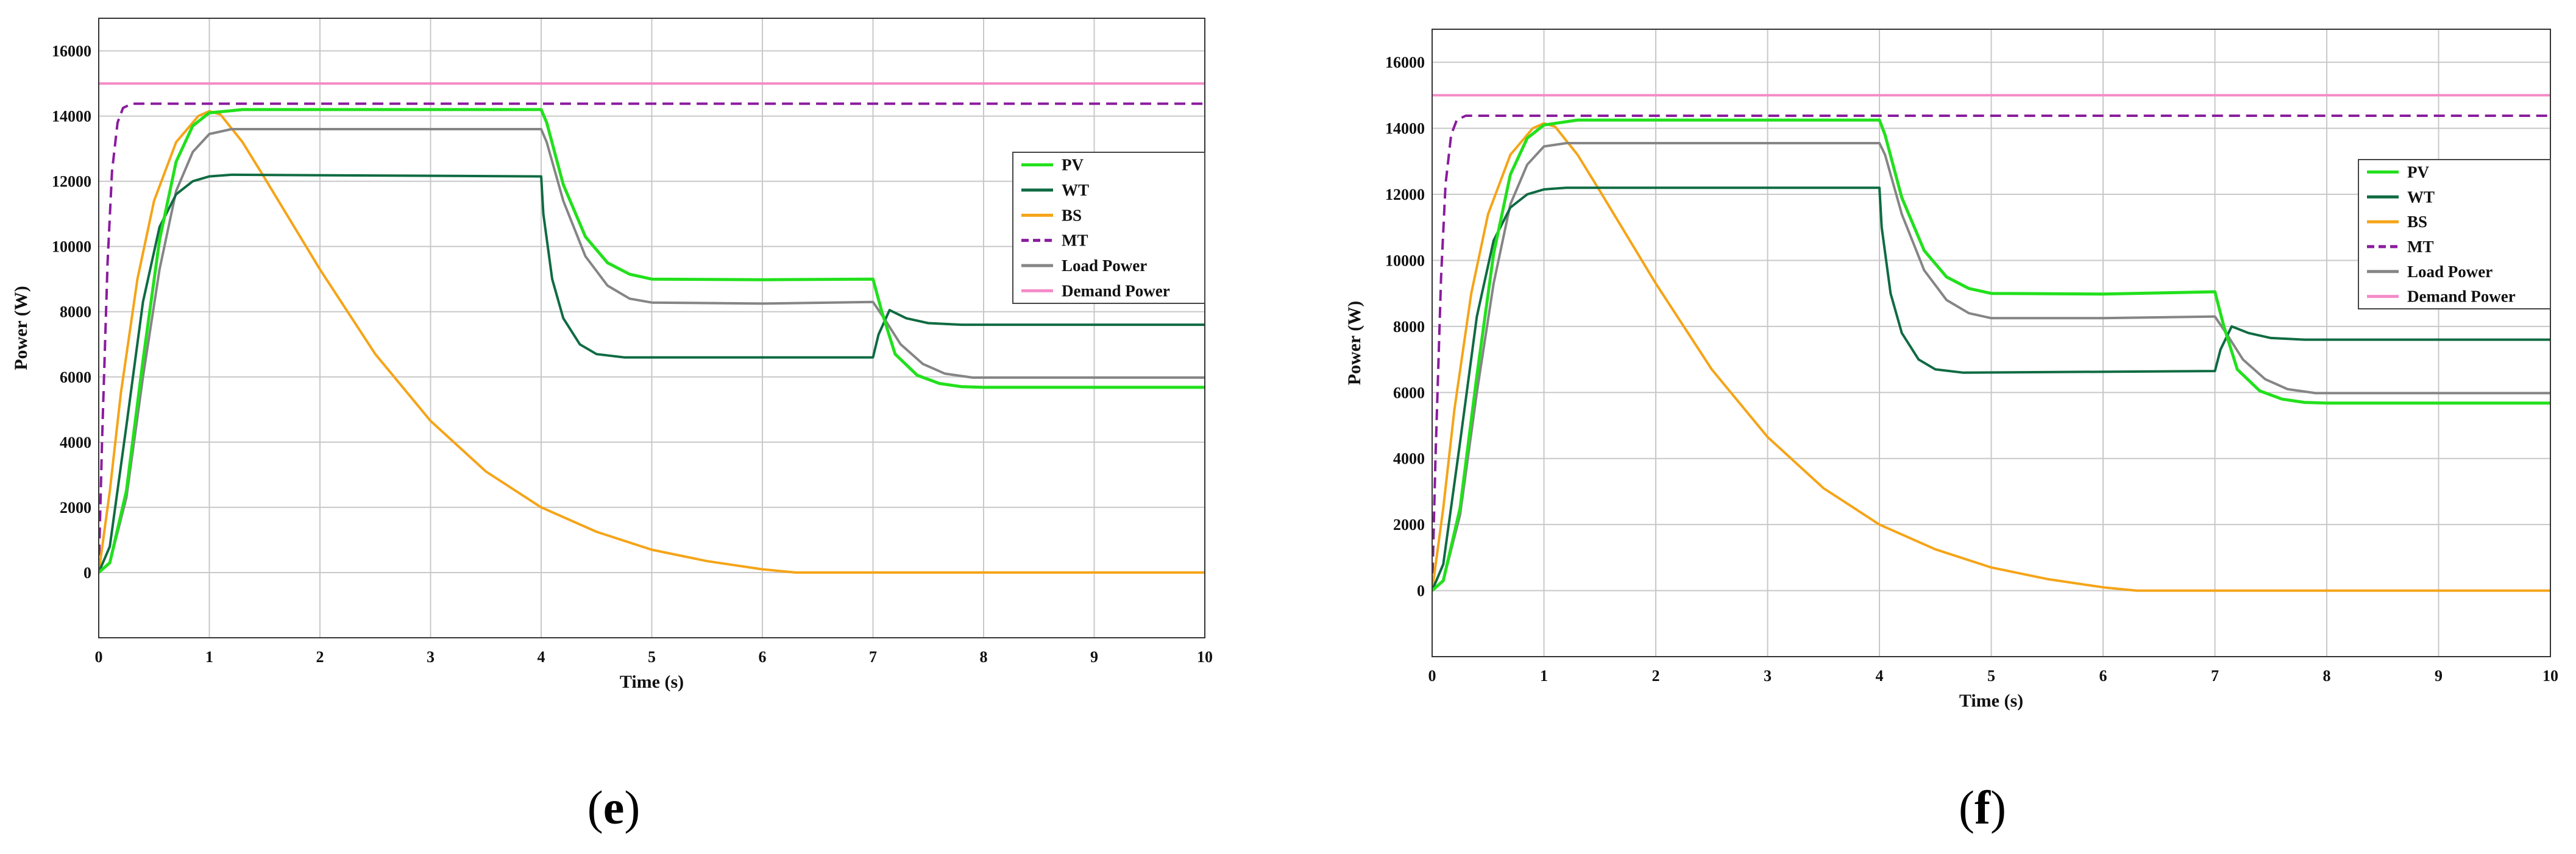  I want to click on caption-f: (f), so click(1983, 807).